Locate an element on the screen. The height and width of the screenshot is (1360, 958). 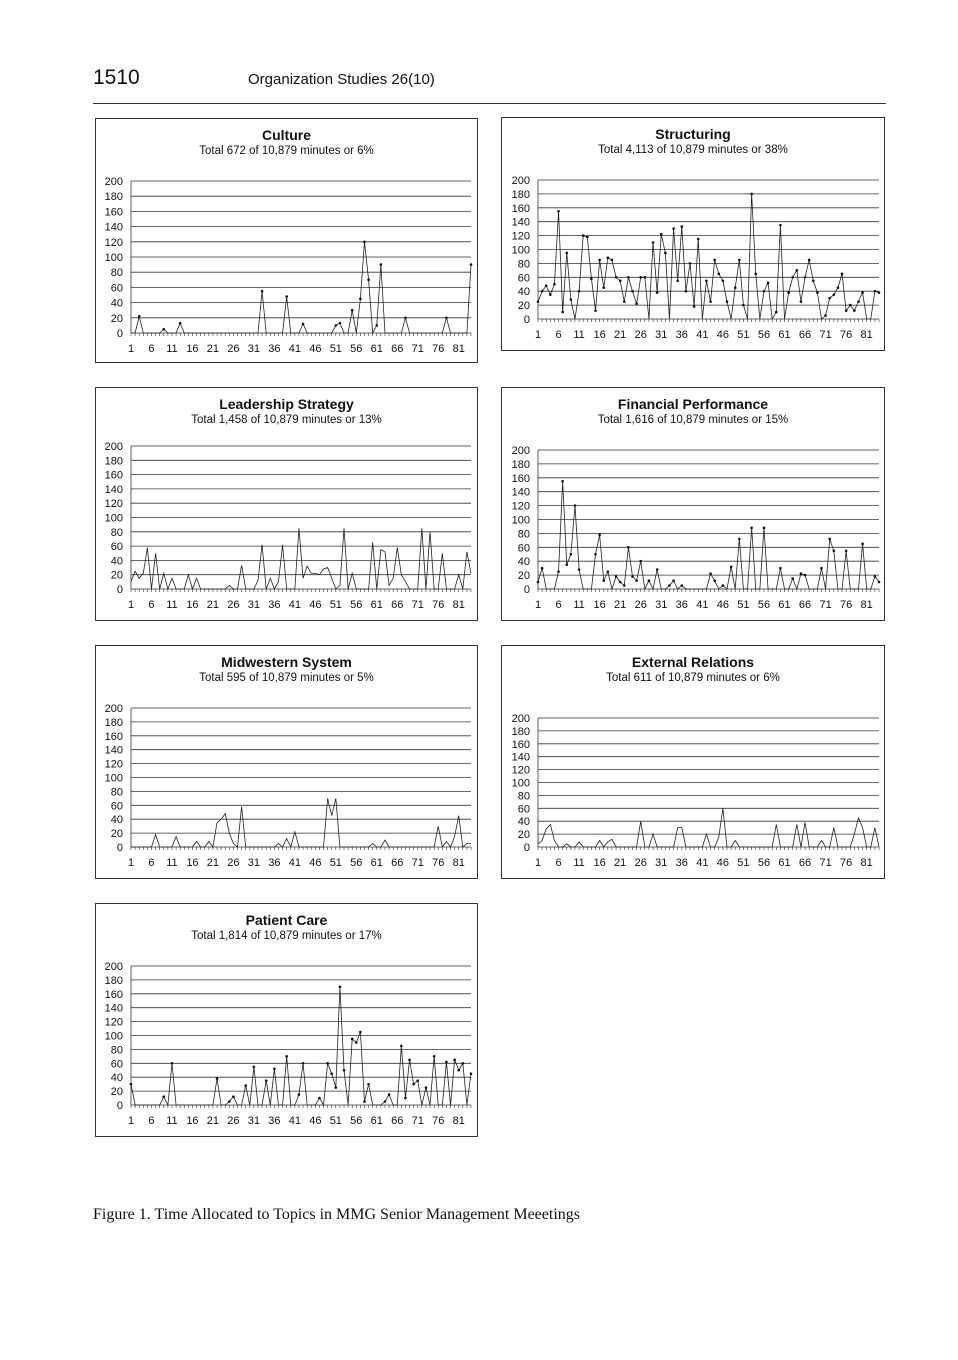
y-tick-label: 120 is located at coordinates (114, 765).